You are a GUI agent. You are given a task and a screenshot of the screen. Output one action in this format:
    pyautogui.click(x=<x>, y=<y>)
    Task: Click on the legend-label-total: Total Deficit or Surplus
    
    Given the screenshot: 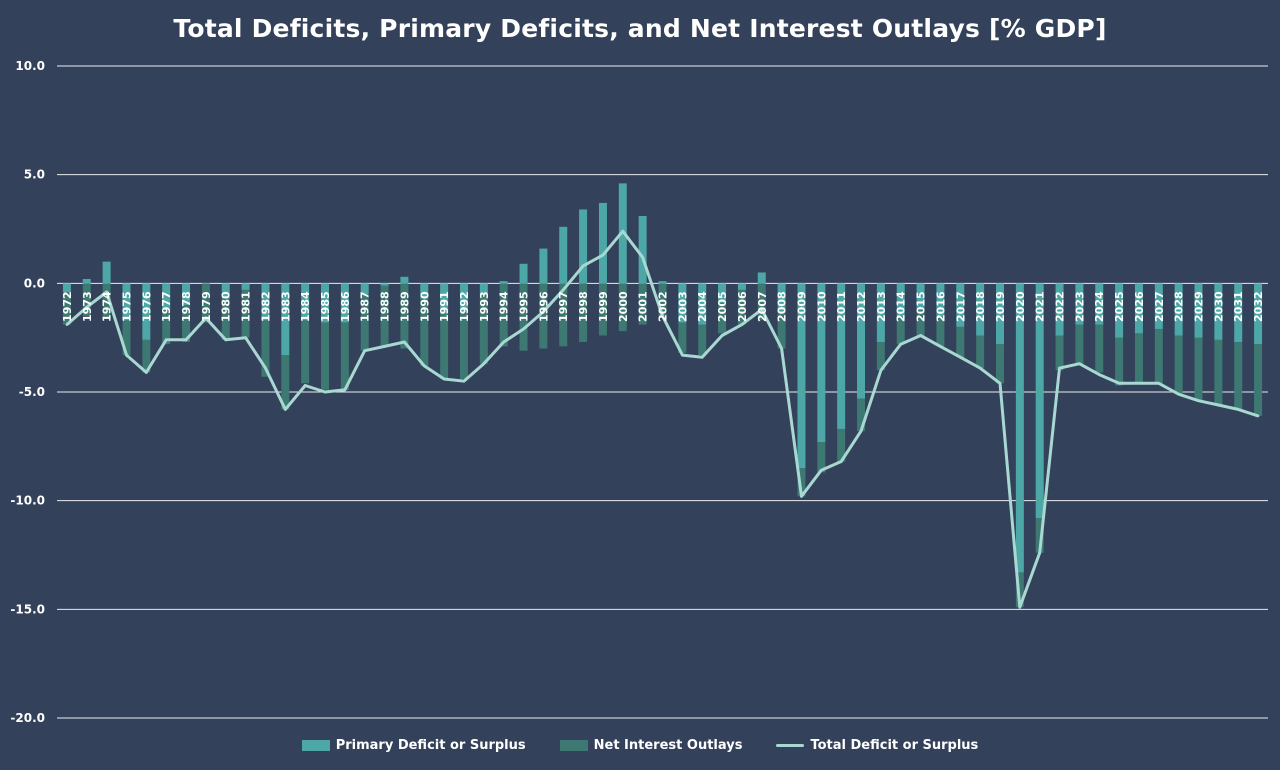 What is the action you would take?
    pyautogui.click(x=894, y=745)
    